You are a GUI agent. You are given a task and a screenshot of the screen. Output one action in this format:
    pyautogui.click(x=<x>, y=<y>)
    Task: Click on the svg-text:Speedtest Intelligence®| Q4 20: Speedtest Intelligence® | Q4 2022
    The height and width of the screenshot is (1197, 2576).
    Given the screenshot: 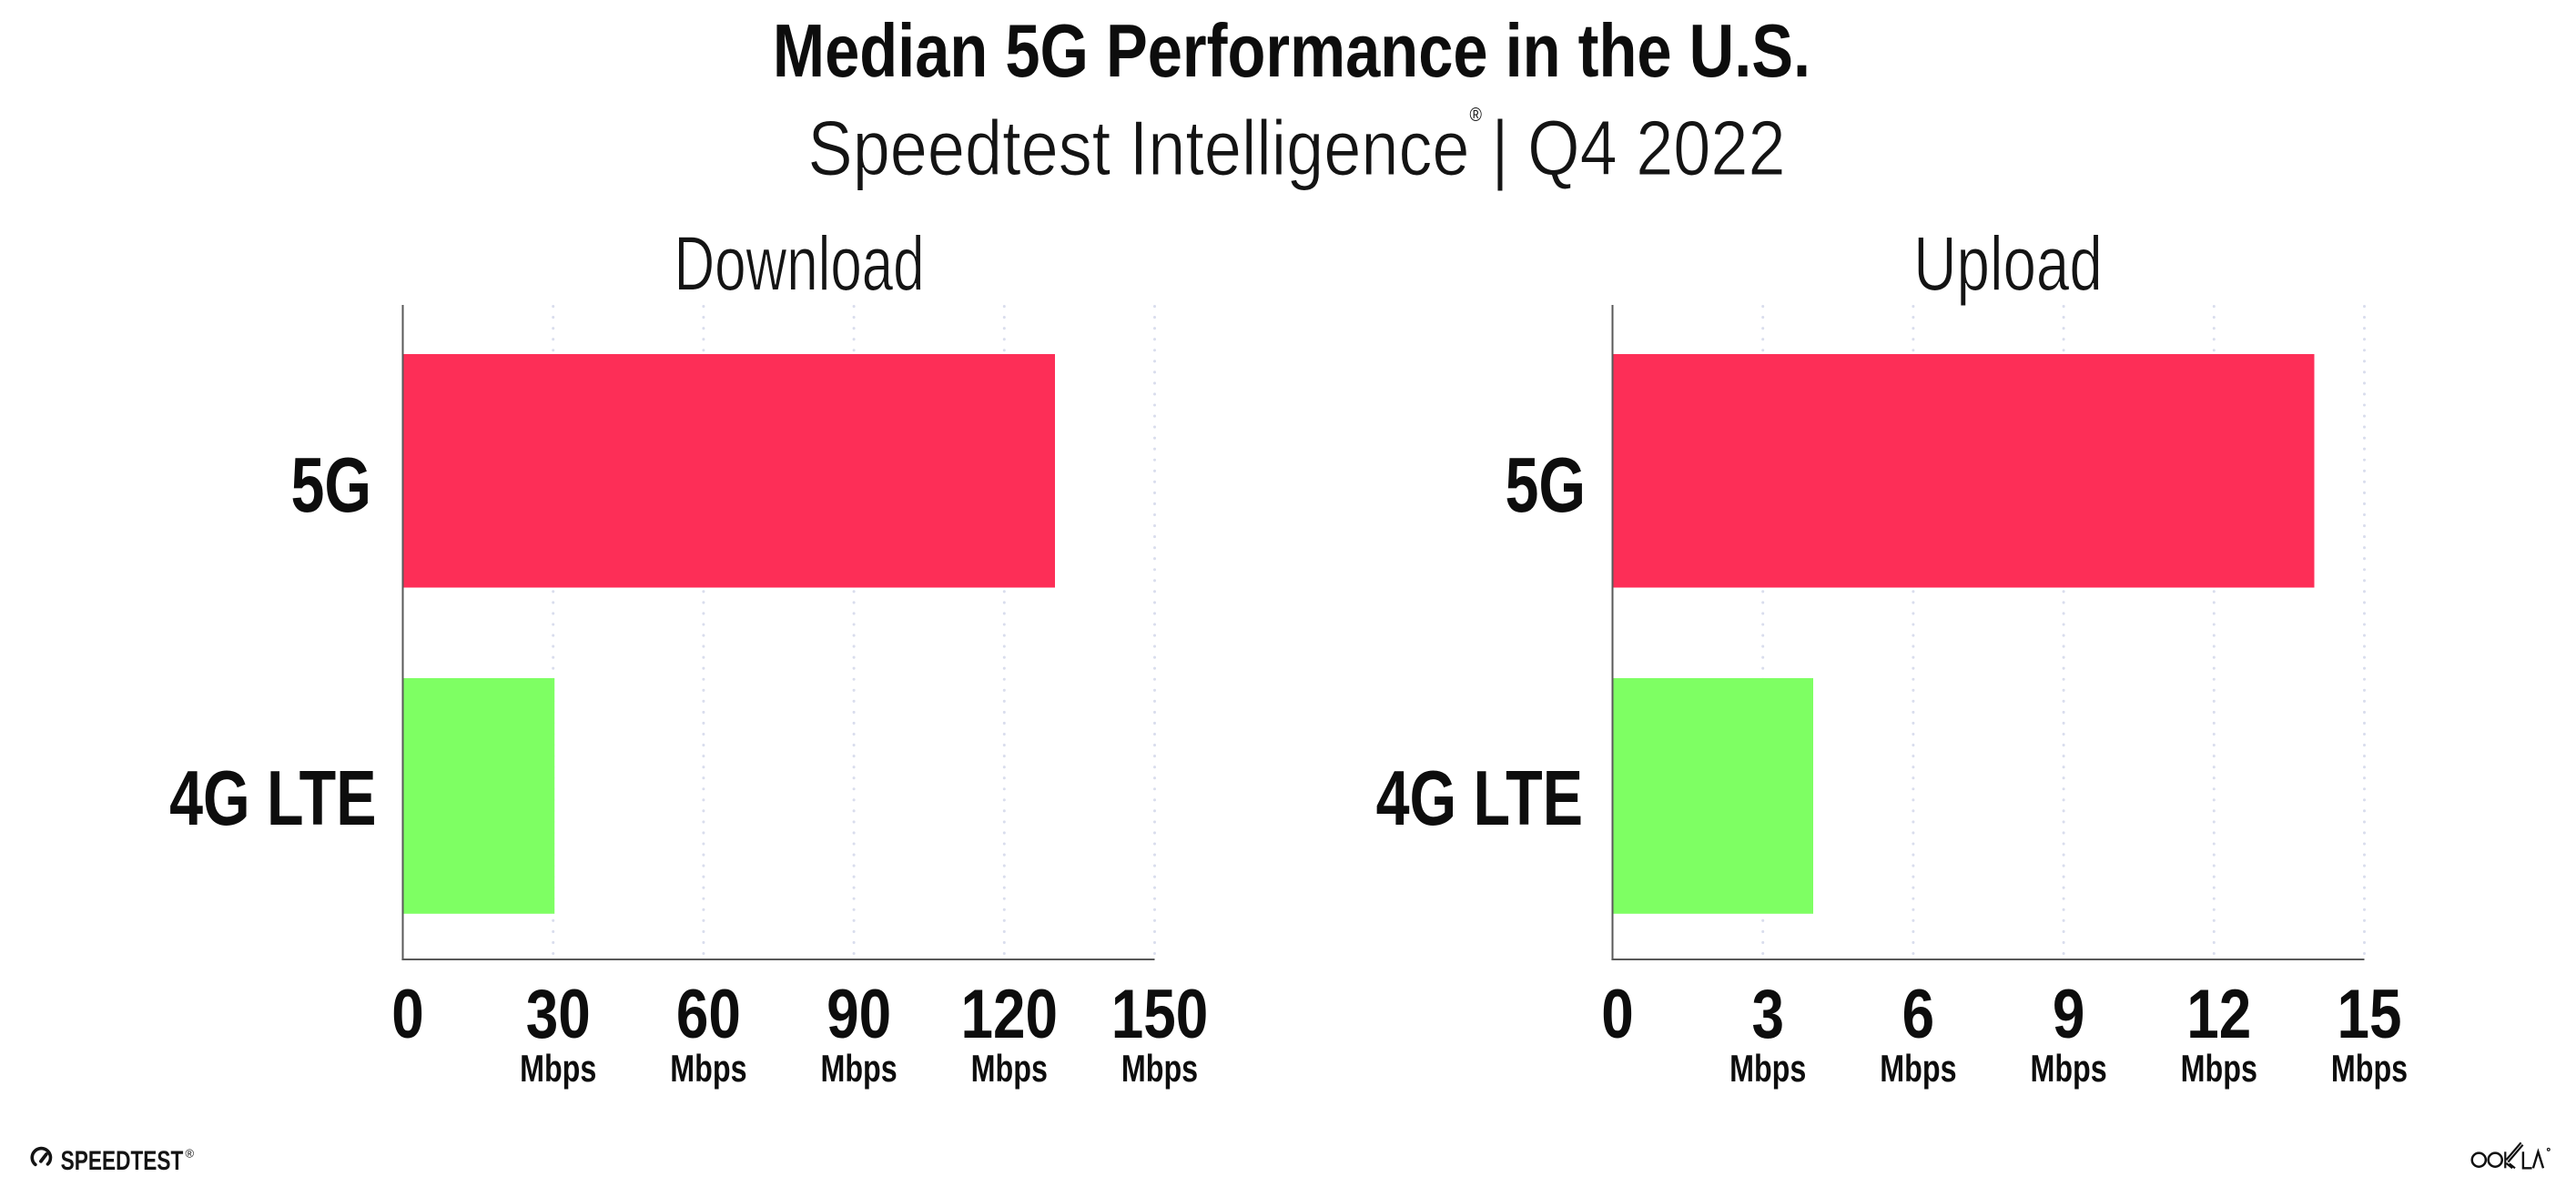 What is the action you would take?
    pyautogui.click(x=1296, y=148)
    